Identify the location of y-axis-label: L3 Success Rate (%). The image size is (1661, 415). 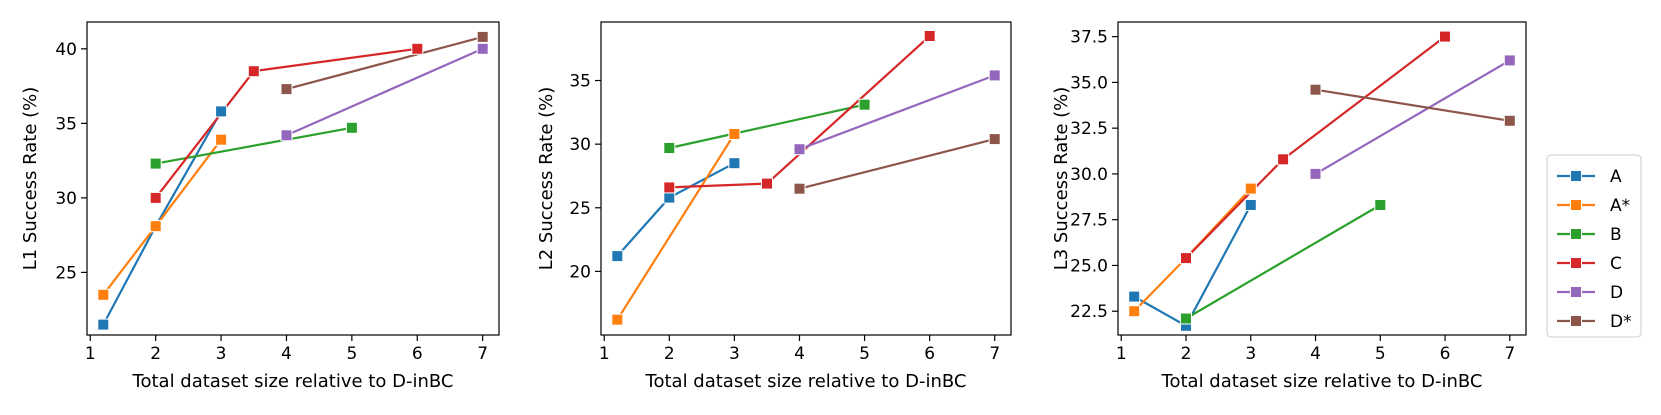
(1061, 179).